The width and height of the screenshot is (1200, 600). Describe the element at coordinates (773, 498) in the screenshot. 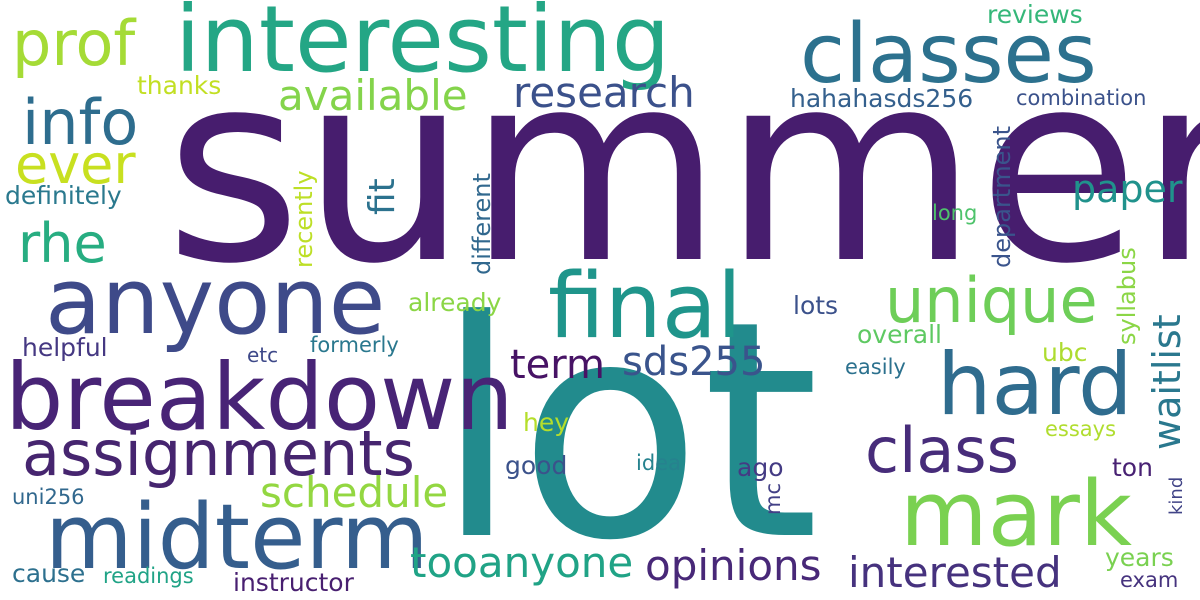

I see `word-mc: mc` at that location.